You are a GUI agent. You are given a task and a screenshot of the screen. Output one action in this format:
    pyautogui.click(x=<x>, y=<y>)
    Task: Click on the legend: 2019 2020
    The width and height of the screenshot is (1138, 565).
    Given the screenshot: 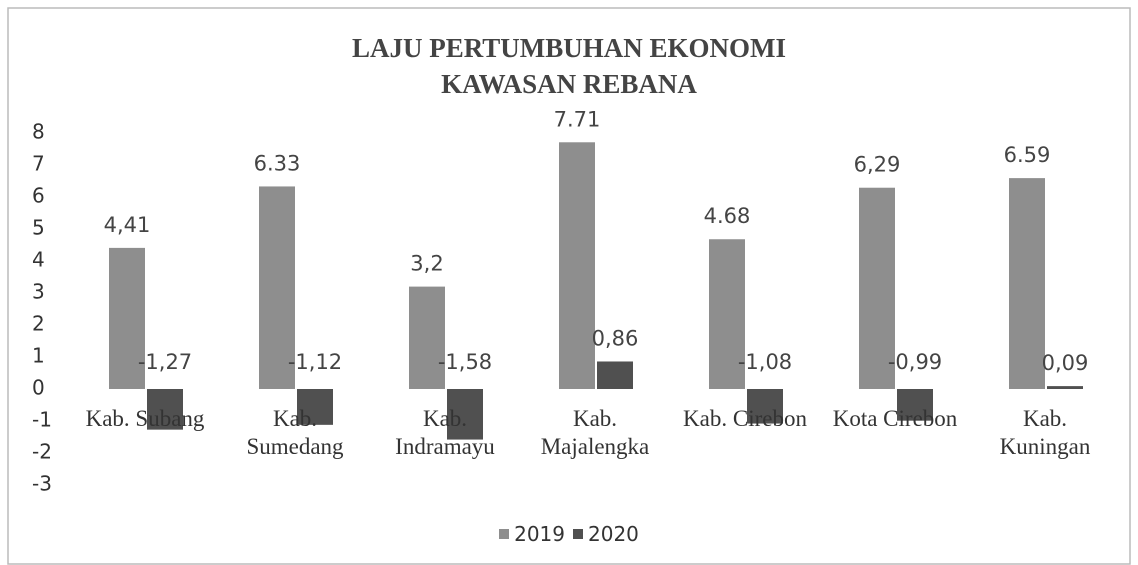 What is the action you would take?
    pyautogui.click(x=569, y=533)
    